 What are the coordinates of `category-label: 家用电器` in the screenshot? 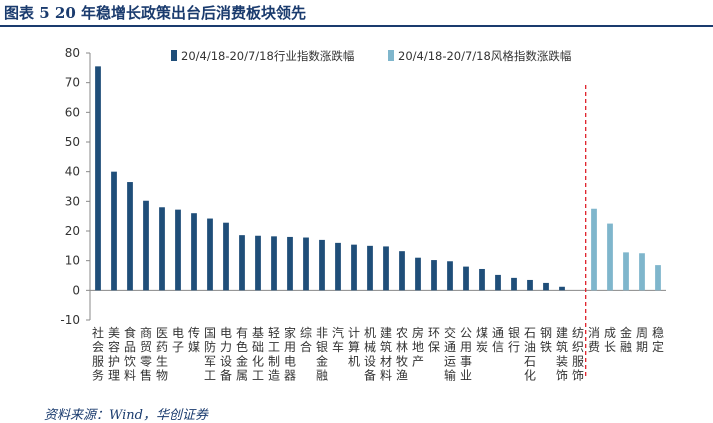 It's located at (290, 354).